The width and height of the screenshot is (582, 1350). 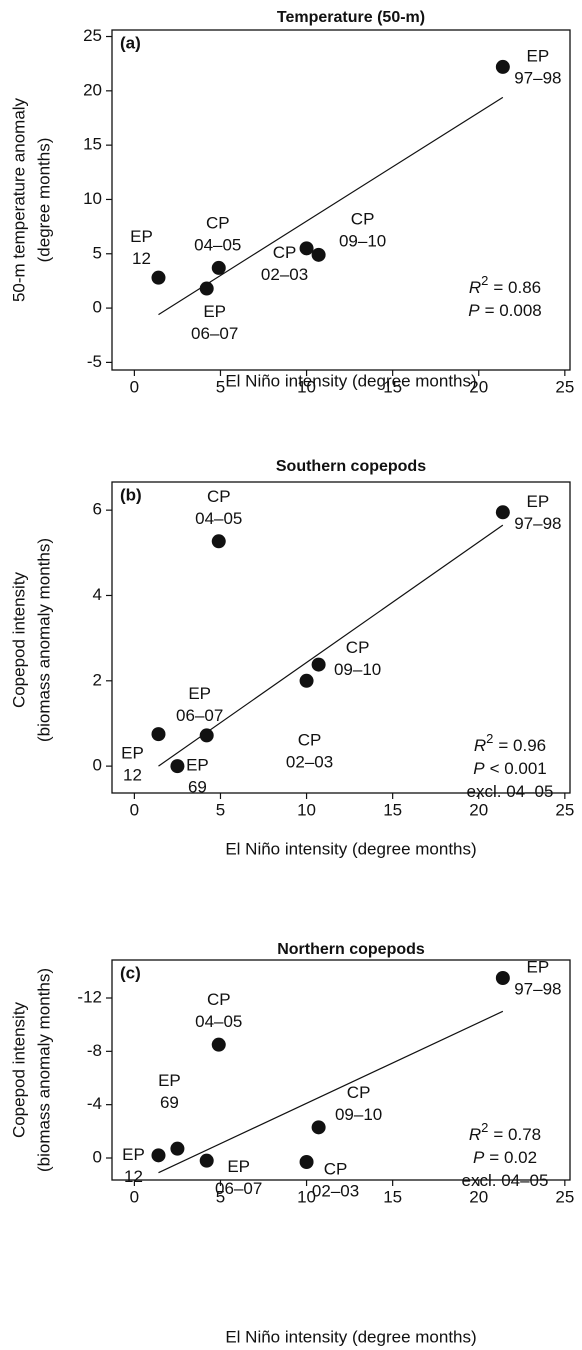 I want to click on stat-text: excl. 04–05, so click(x=505, y=1180).